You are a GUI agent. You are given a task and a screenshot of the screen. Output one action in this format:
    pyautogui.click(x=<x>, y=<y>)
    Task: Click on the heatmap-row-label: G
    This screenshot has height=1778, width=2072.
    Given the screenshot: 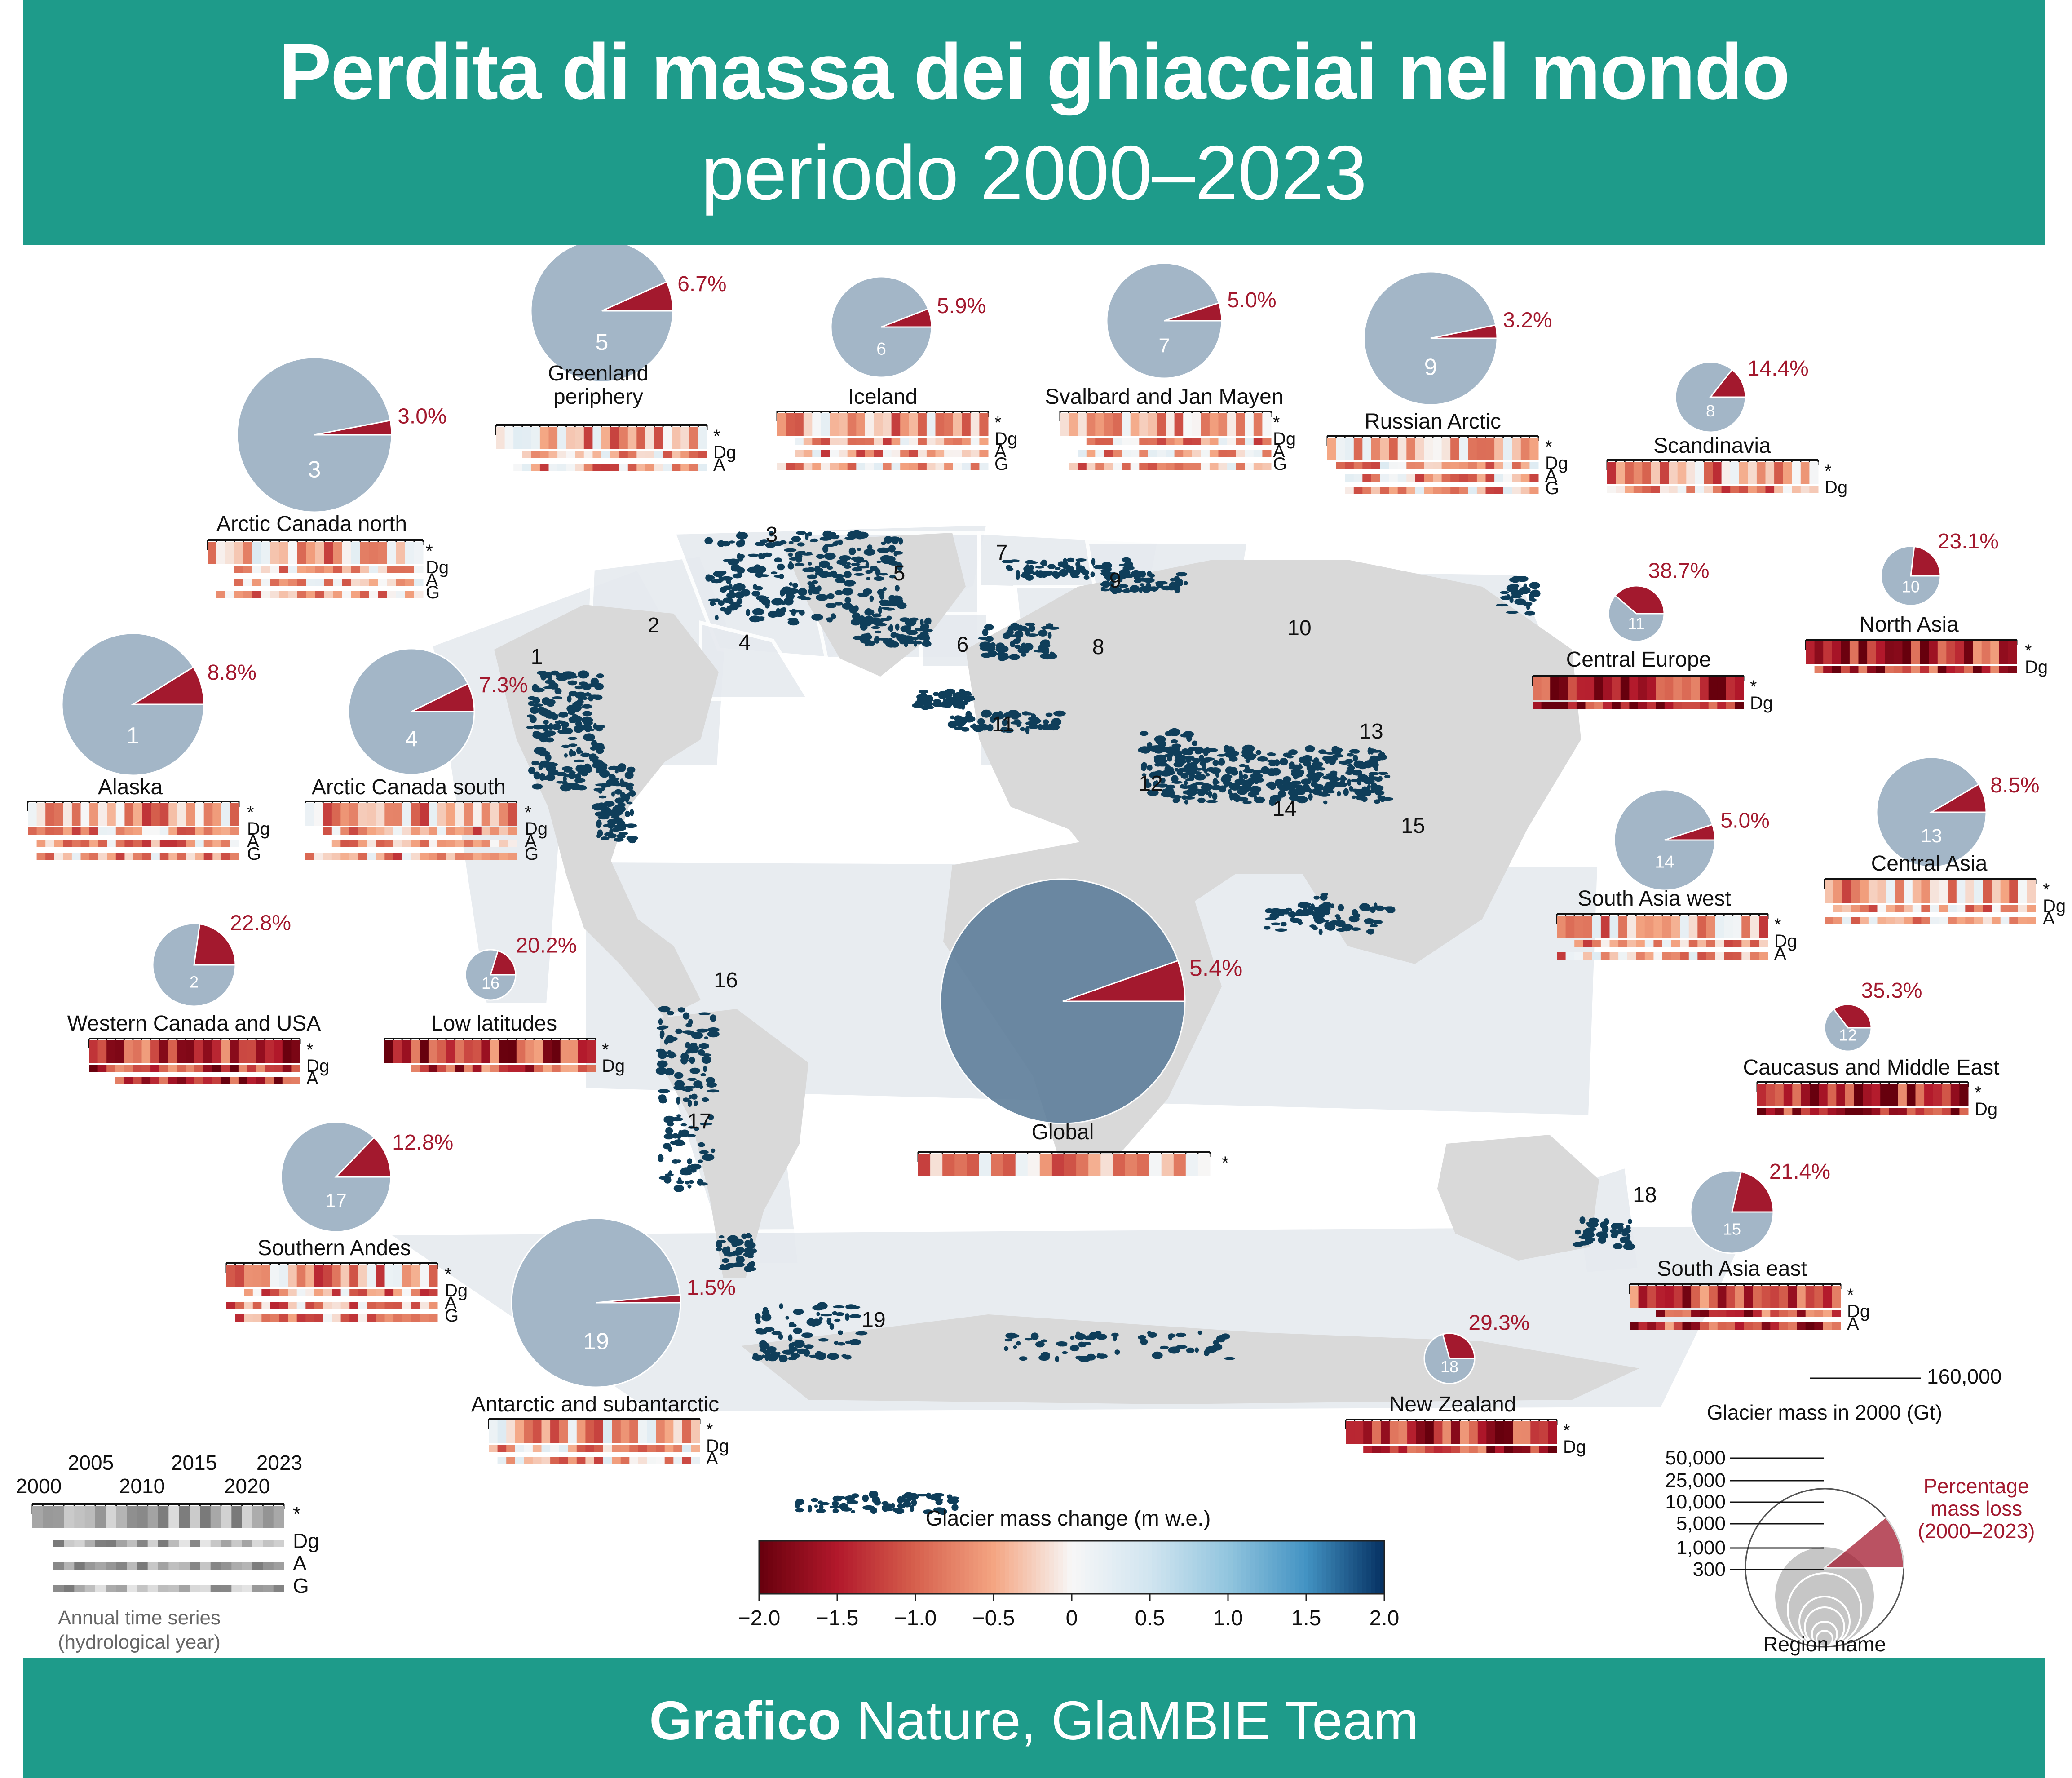 What is the action you would take?
    pyautogui.click(x=1001, y=464)
    